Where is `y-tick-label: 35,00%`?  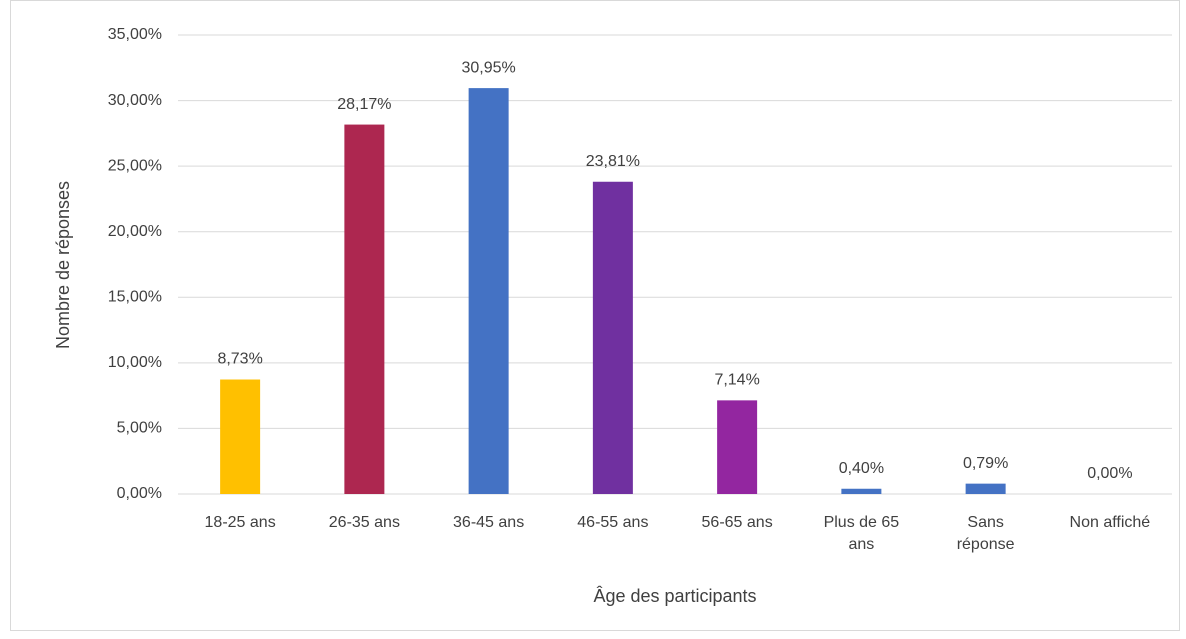 y-tick-label: 35,00% is located at coordinates (135, 34).